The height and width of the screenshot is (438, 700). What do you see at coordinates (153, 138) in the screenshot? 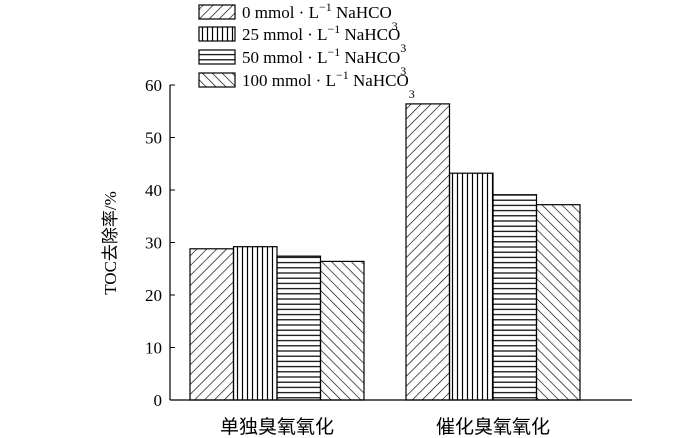
I see `y-tick-label: 50` at bounding box center [153, 138].